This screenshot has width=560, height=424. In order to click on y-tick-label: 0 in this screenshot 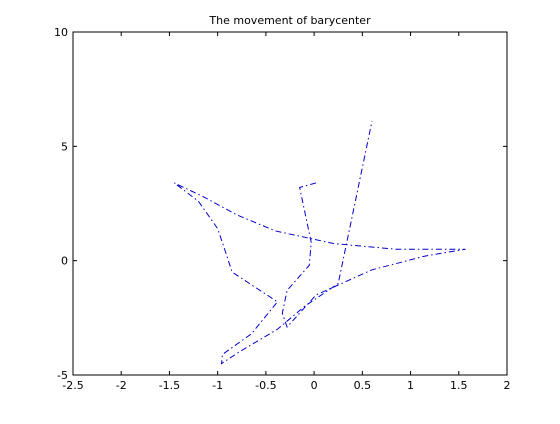, I will do `click(64, 261)`.